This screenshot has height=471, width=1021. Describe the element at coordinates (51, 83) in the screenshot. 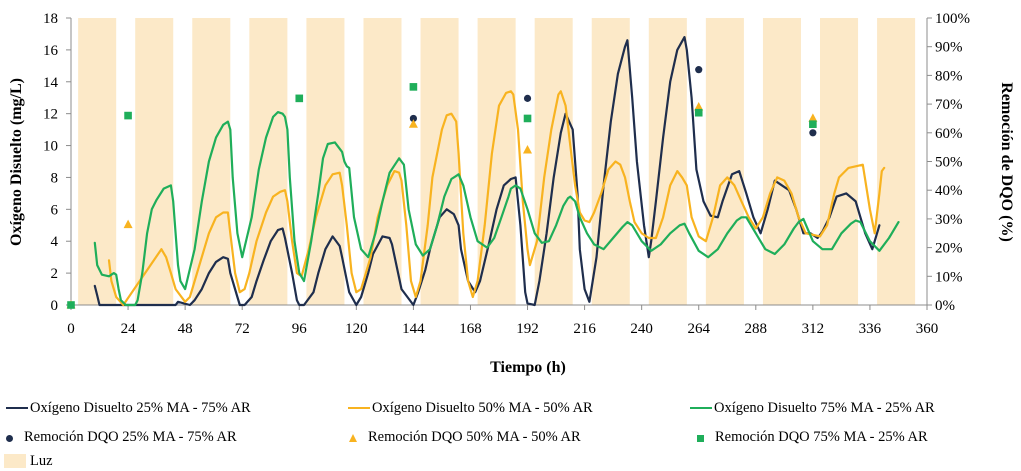

I see `y-tick-label-7: 14` at that location.